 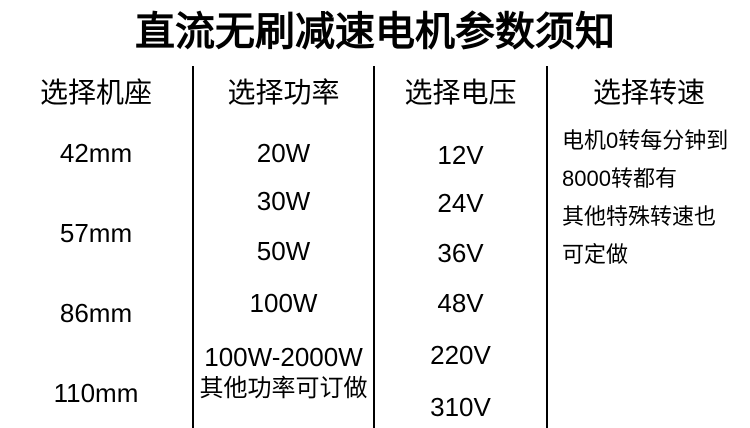 What do you see at coordinates (460, 253) in the screenshot?
I see `voltage-option: 36V` at bounding box center [460, 253].